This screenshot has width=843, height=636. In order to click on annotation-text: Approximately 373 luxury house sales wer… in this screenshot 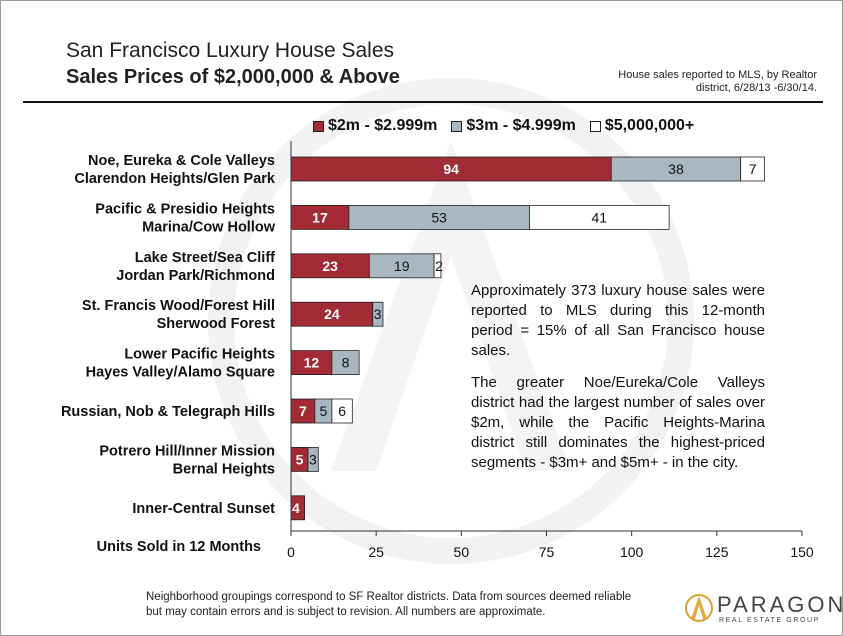, I will do `click(618, 383)`.